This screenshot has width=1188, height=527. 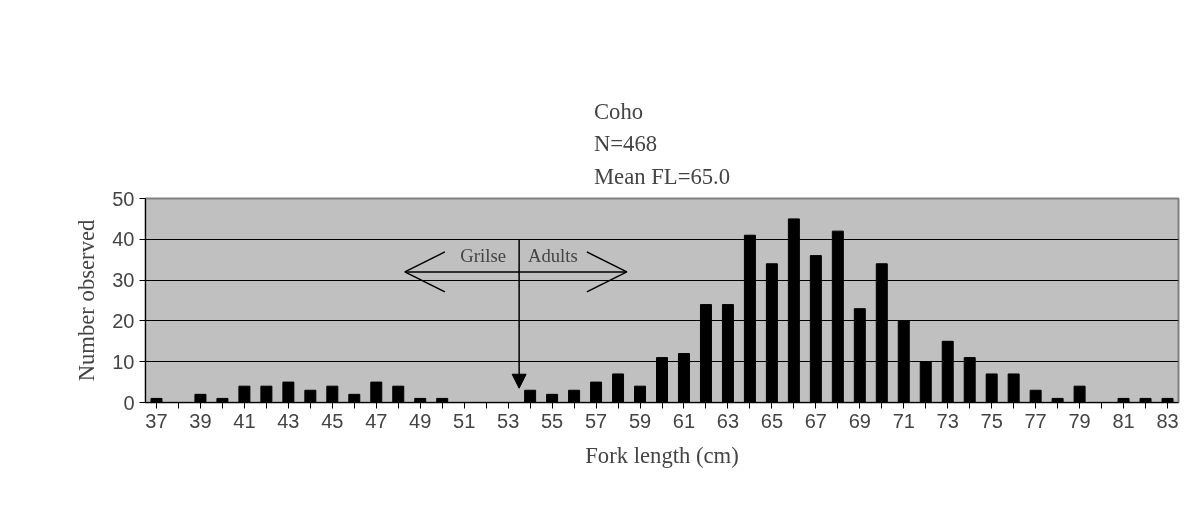 What do you see at coordinates (123, 280) in the screenshot?
I see `y-tick-label: 30` at bounding box center [123, 280].